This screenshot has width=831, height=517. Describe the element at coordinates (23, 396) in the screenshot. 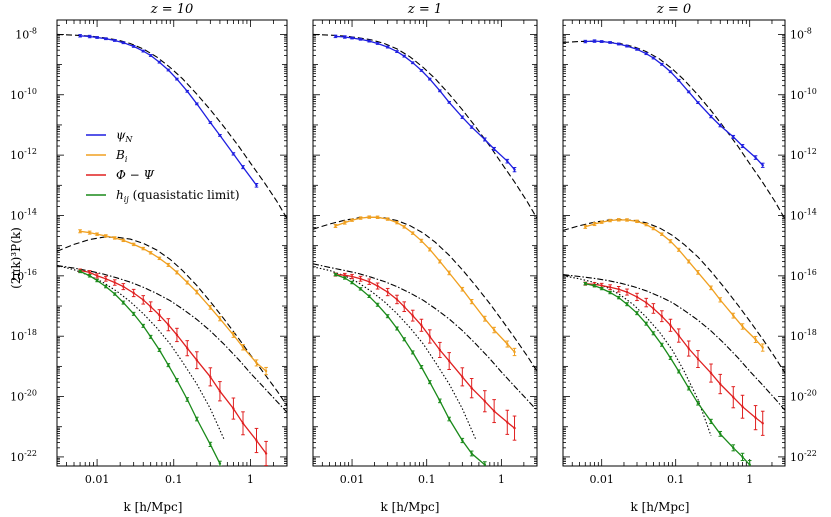

I see `y-tick-label-z10: 10-20` at that location.